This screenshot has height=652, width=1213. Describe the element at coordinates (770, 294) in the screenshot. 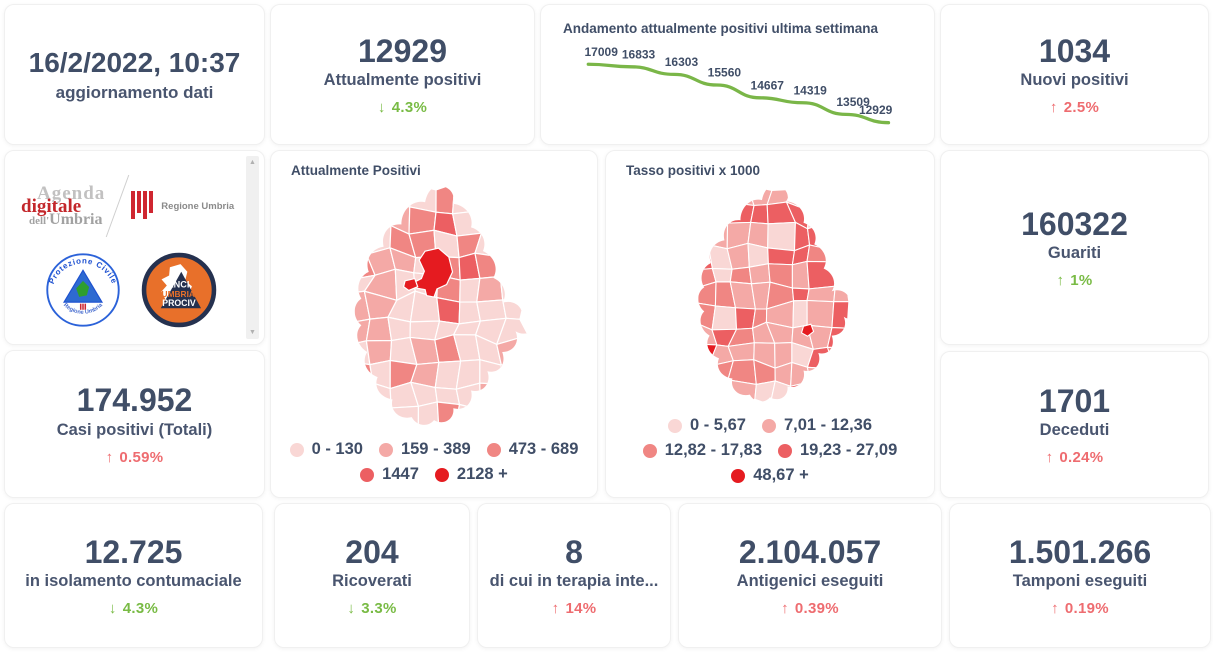

I see `choropleth-map-umbria-tasso-positivi` at that location.